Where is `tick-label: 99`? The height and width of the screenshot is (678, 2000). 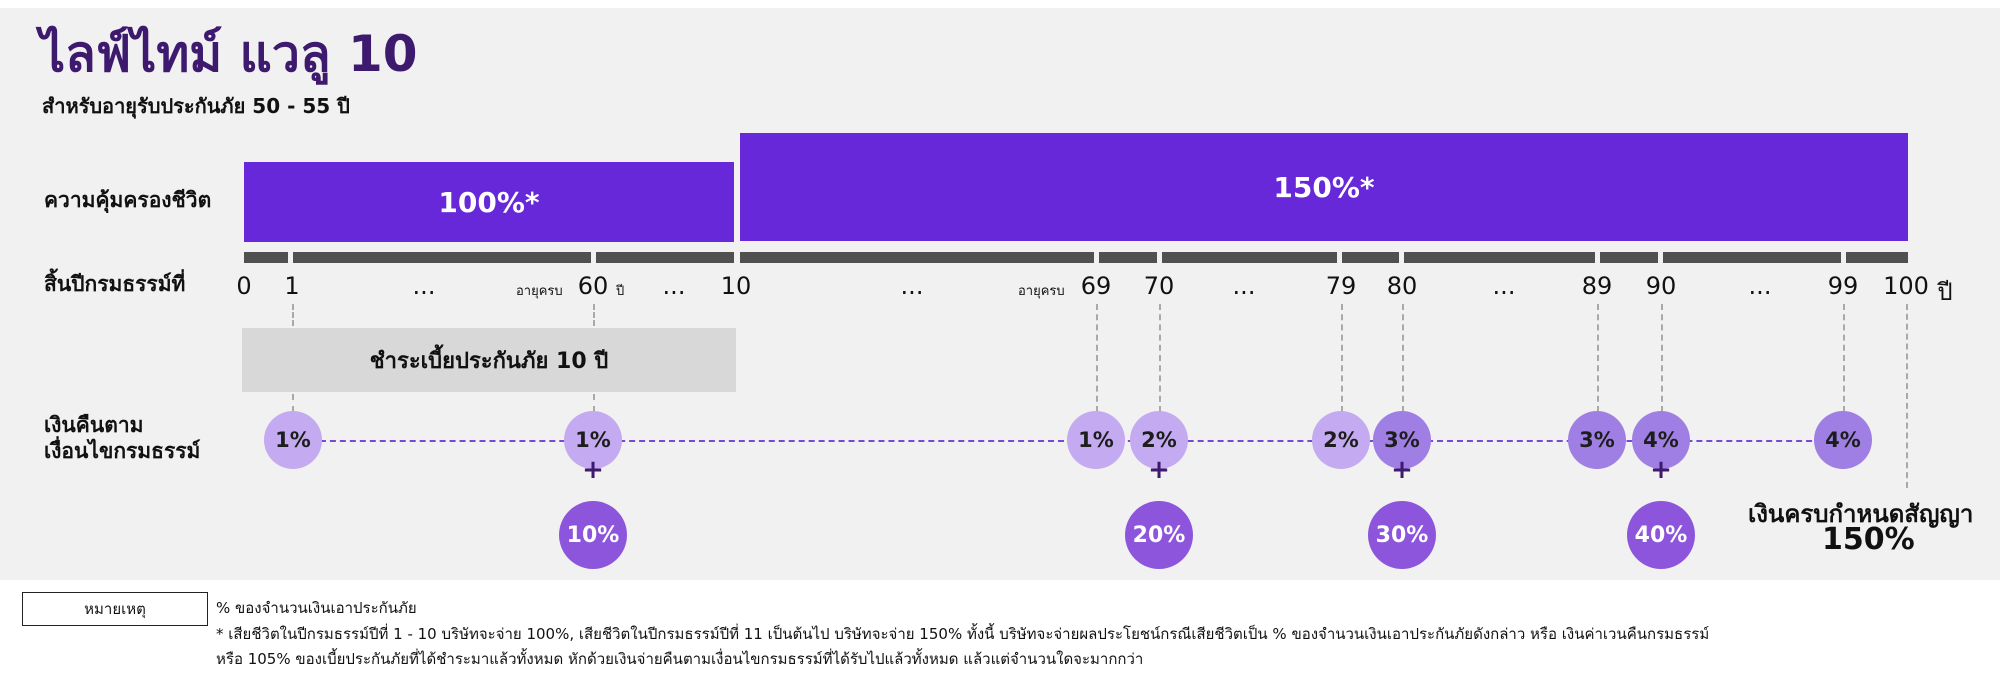 tick-label: 99 is located at coordinates (1843, 286).